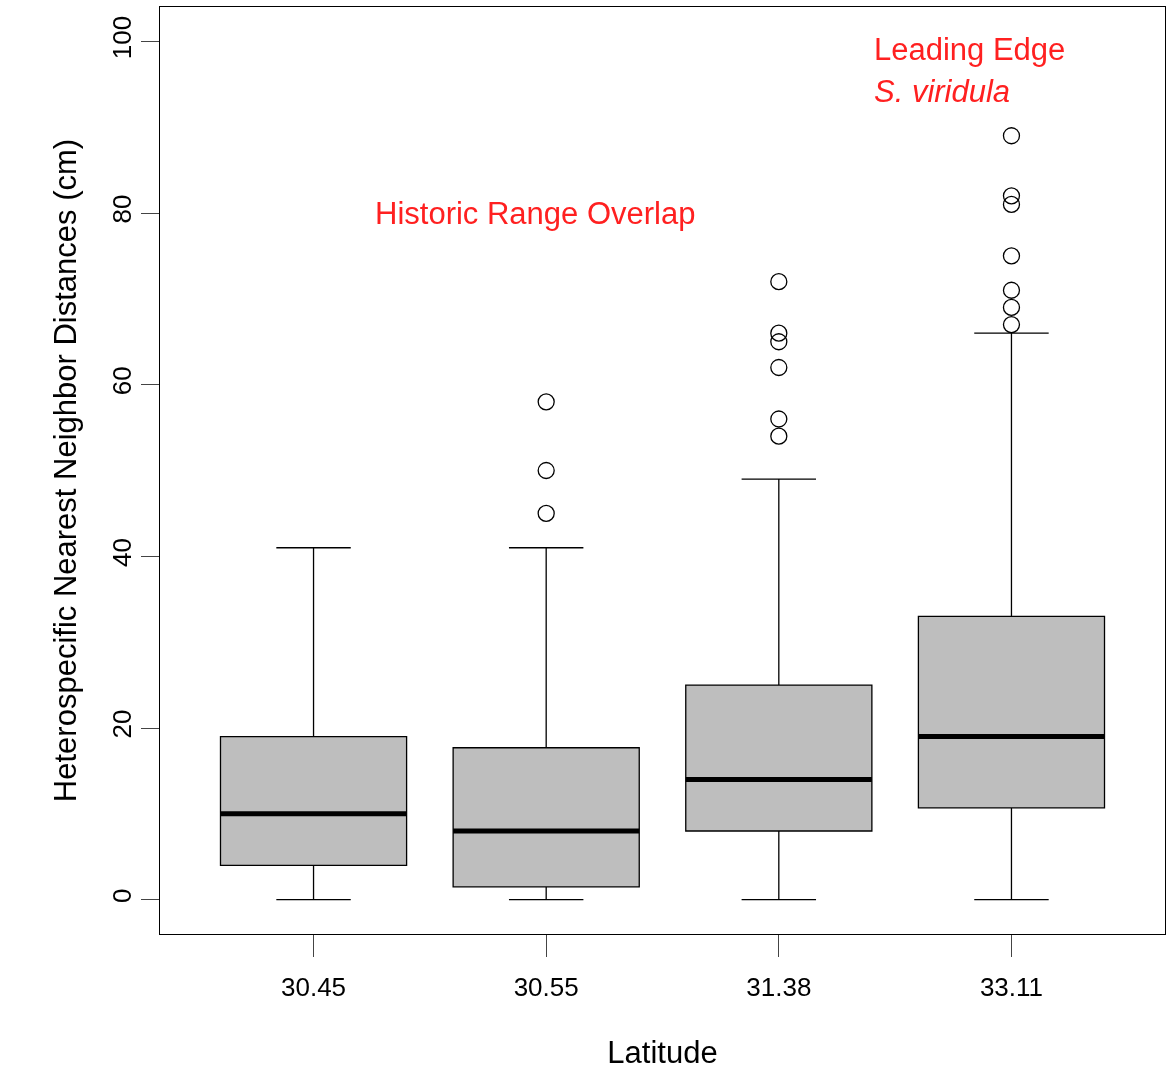 The width and height of the screenshot is (1167, 1089). What do you see at coordinates (970, 49) in the screenshot?
I see `annotation: Leading Edge` at bounding box center [970, 49].